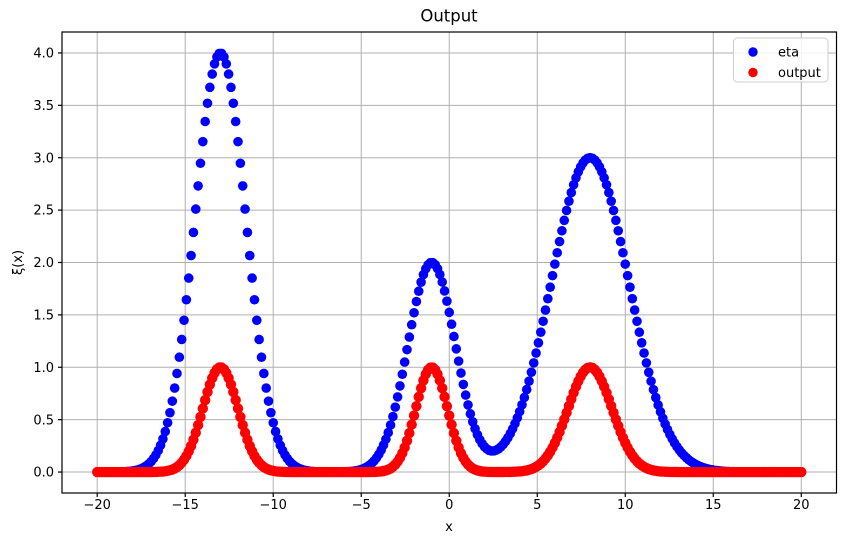 The image size is (846, 547). Describe the element at coordinates (273, 505) in the screenshot. I see `x-tick-label: −10` at that location.